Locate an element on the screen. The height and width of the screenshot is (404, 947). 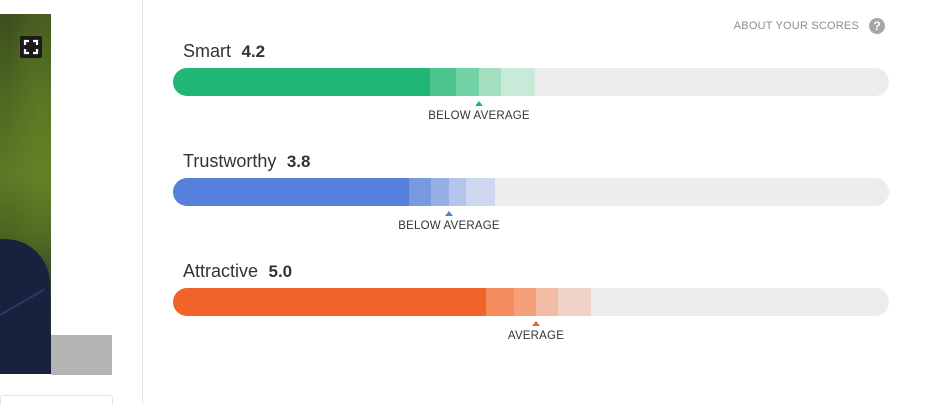
score-label: Trustworthy is located at coordinates (230, 161).